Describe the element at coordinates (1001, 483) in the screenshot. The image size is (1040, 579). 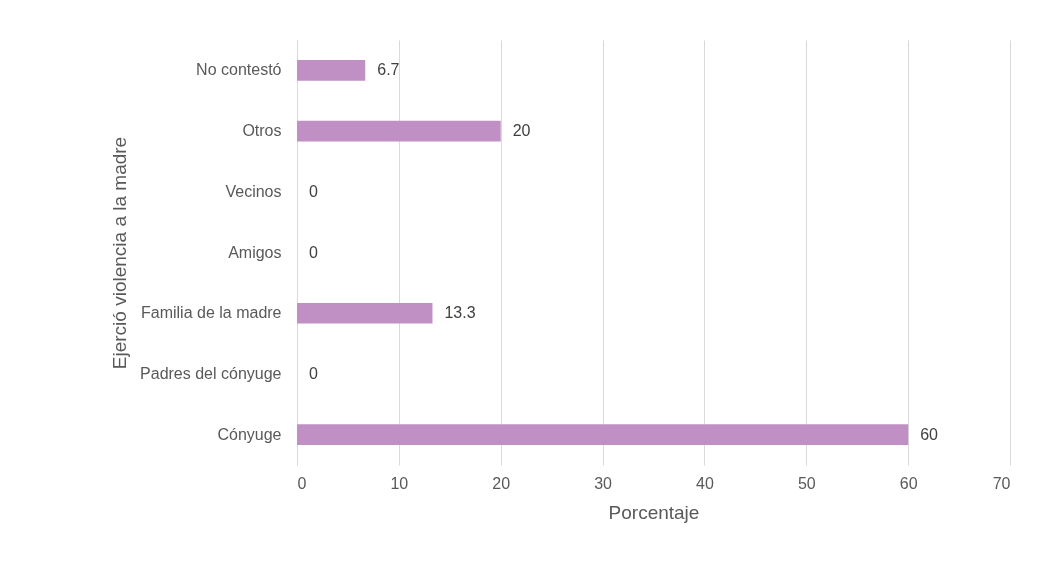
I see `x-tick-label: 70` at that location.